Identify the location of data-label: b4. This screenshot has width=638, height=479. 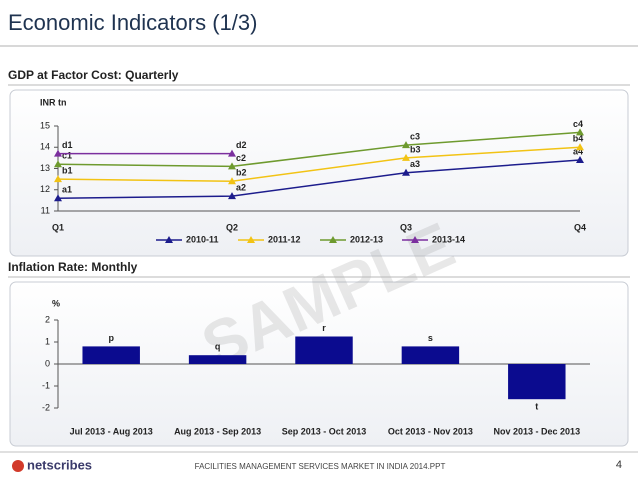
(578, 139).